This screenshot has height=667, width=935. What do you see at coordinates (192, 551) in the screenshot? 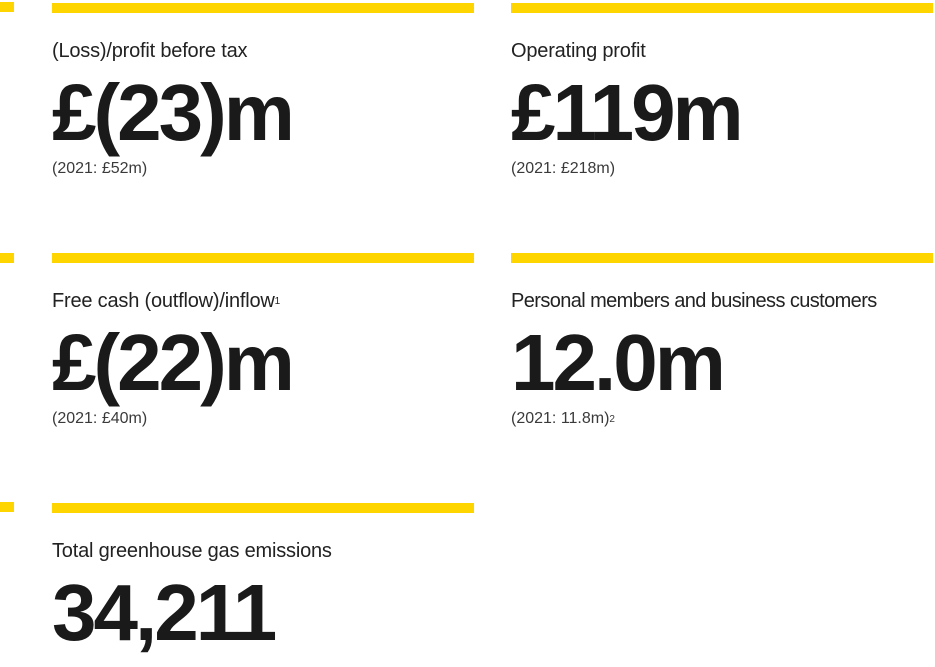
I see `kpi-label: Total greenhouse gas emissions` at bounding box center [192, 551].